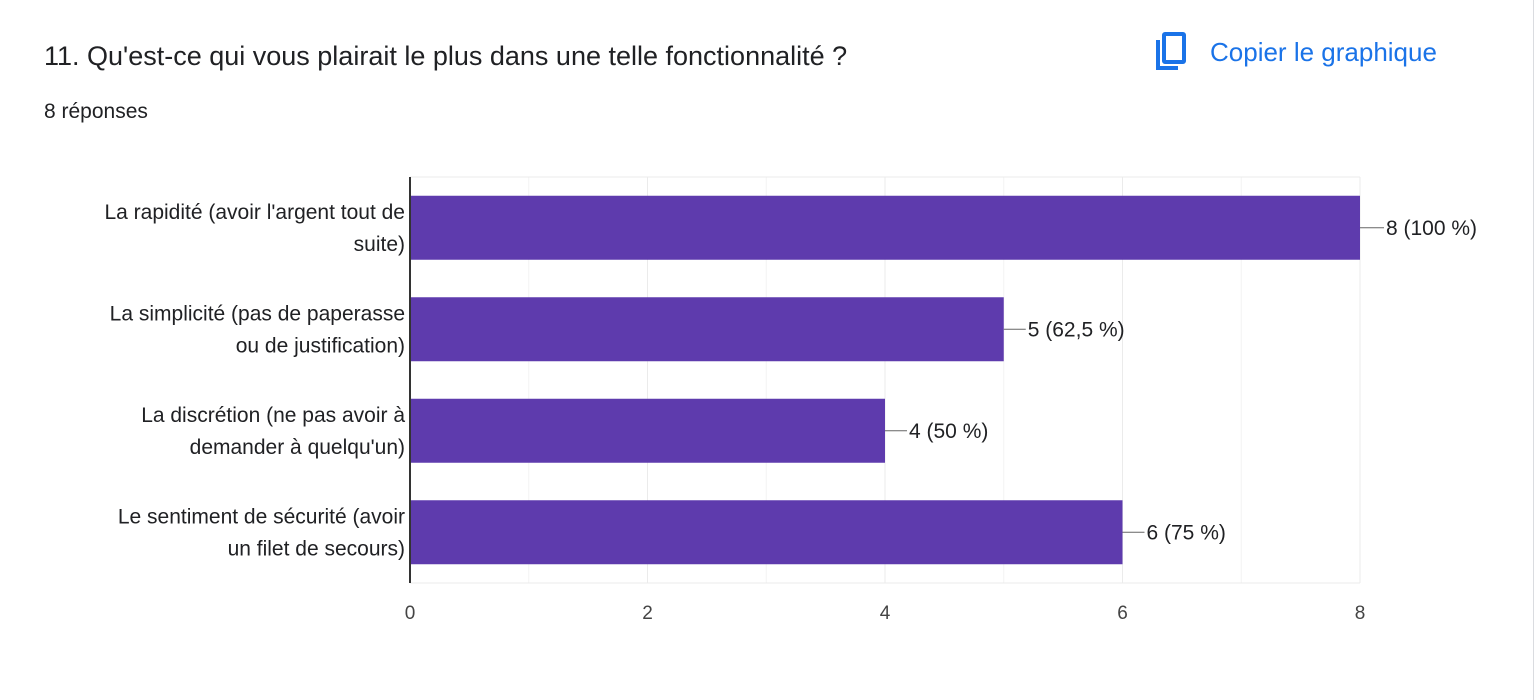 Image resolution: width=1536 pixels, height=700 pixels. What do you see at coordinates (1323, 51) in the screenshot?
I see `copy-chart-label: Copier le graphique` at bounding box center [1323, 51].